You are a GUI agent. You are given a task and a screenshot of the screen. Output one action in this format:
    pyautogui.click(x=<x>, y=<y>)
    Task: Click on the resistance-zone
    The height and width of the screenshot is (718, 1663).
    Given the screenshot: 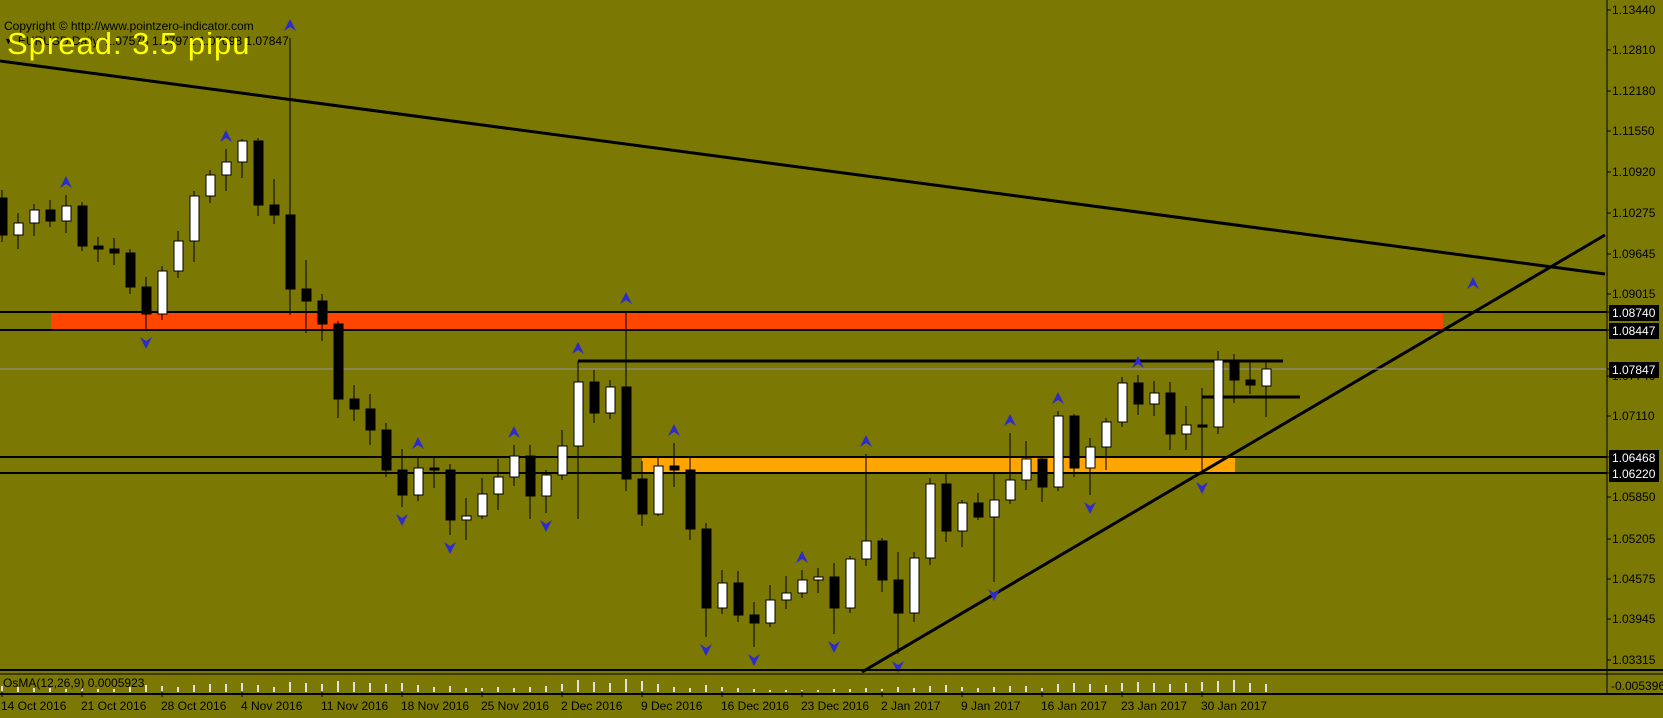 What is the action you would take?
    pyautogui.click(x=747, y=321)
    